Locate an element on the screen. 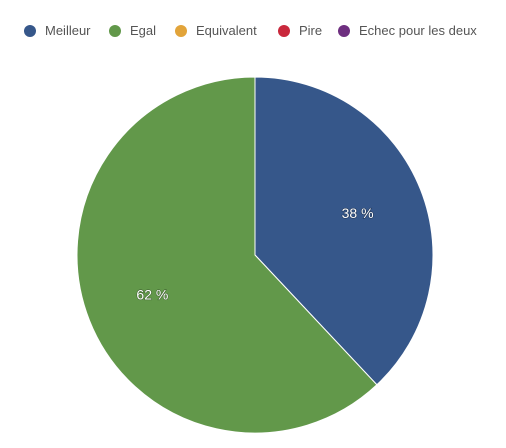 The width and height of the screenshot is (506, 448). legend-label-equivalent: Equivalent is located at coordinates (226, 30).